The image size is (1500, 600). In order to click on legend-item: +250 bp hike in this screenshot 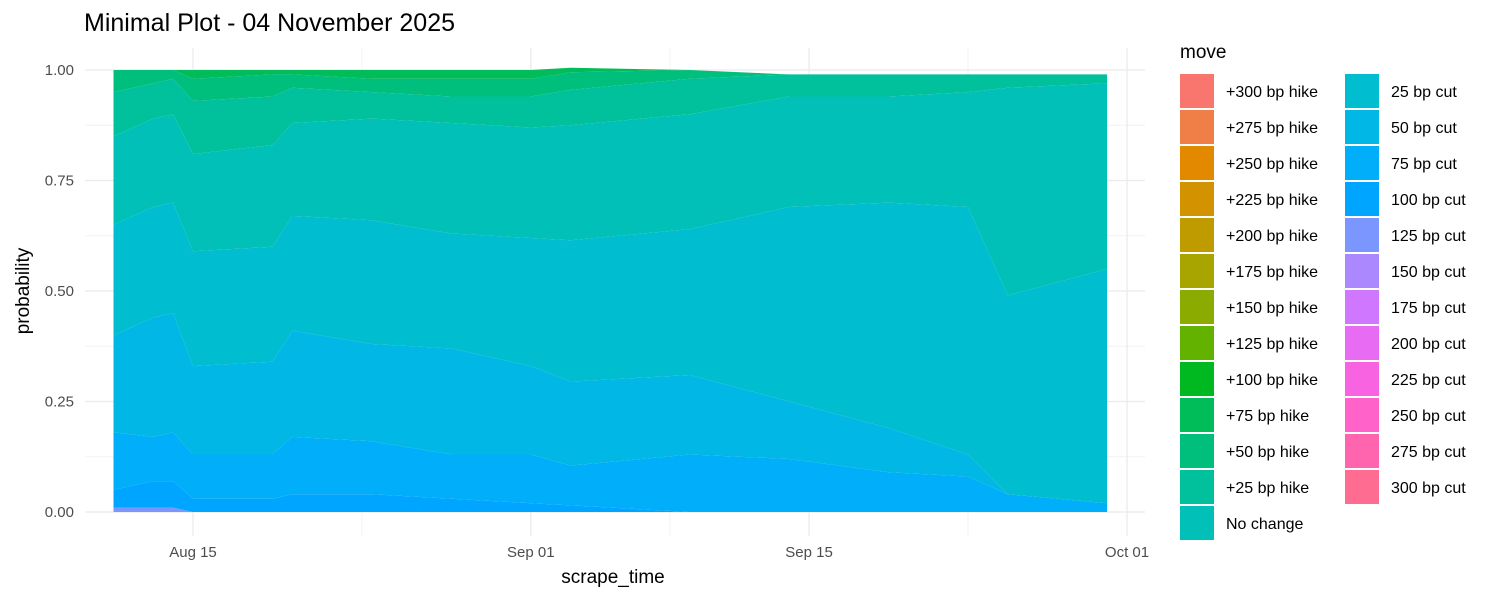, I will do `click(1249, 163)`.